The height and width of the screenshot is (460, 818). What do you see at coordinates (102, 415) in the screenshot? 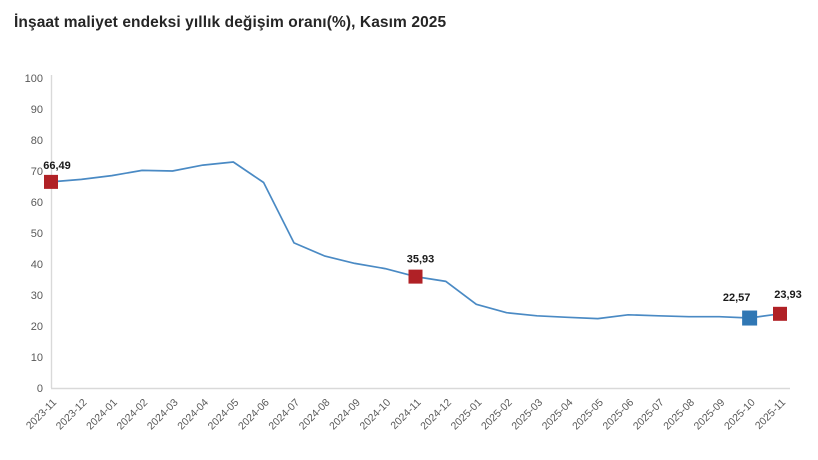
I see `x-axis-tick-label: 2024-01` at bounding box center [102, 415].